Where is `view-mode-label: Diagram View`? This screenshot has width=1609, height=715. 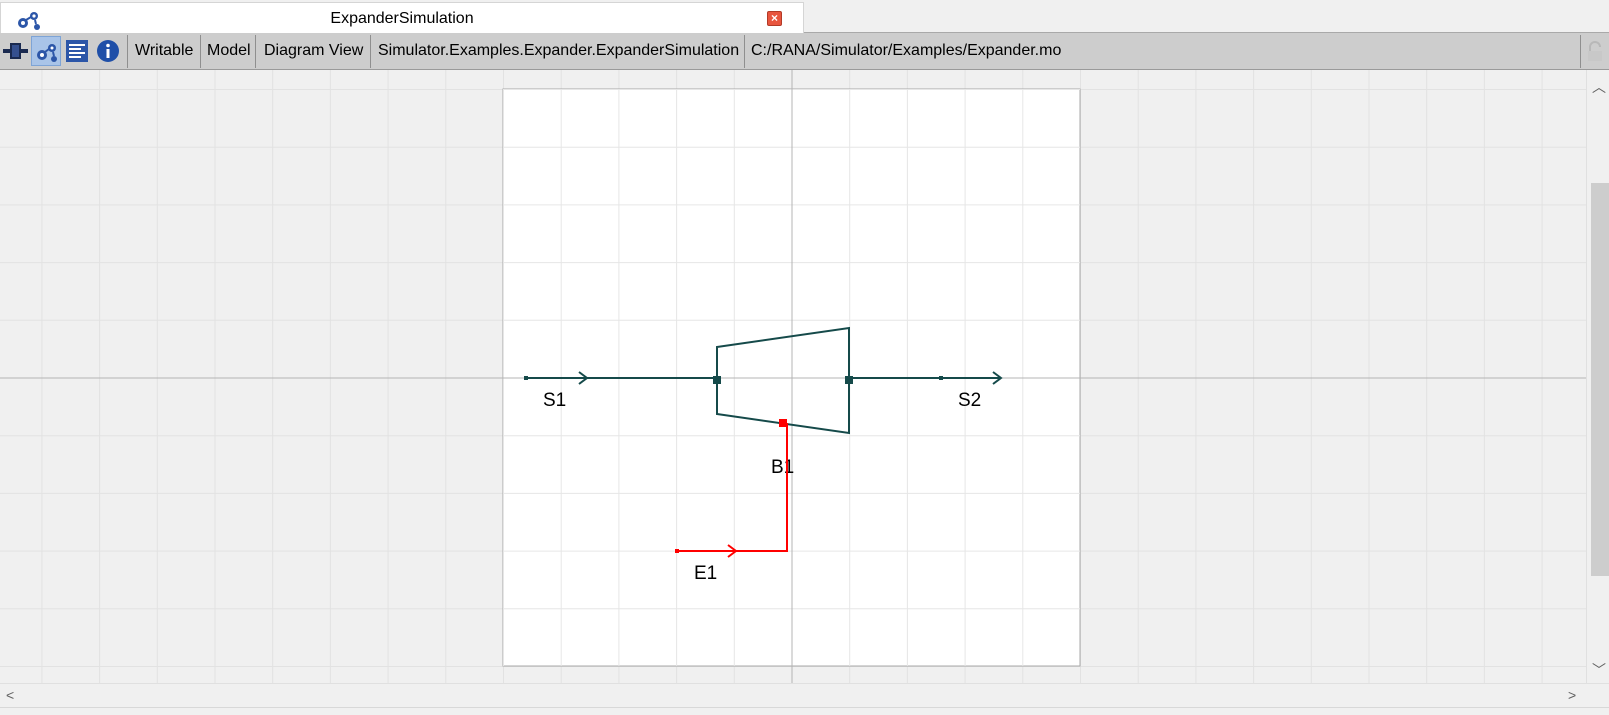
view-mode-label: Diagram View is located at coordinates (314, 50).